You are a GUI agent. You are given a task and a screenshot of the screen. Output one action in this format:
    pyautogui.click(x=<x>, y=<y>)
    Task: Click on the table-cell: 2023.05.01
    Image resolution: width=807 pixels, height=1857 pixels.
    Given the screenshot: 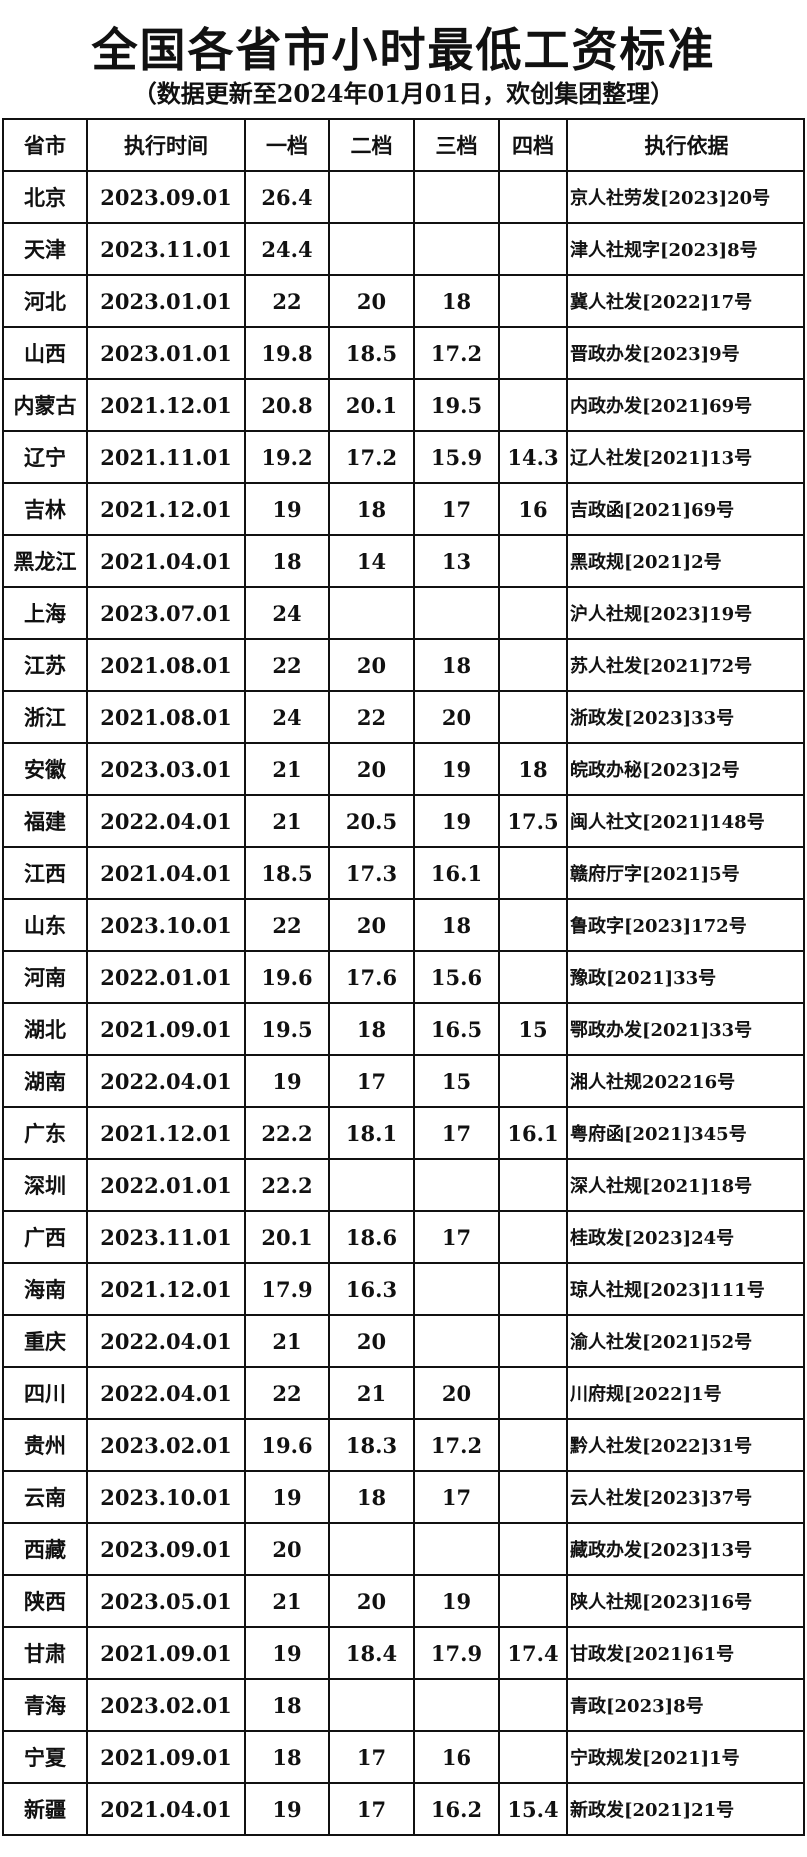 What is the action you would take?
    pyautogui.click(x=166, y=1601)
    